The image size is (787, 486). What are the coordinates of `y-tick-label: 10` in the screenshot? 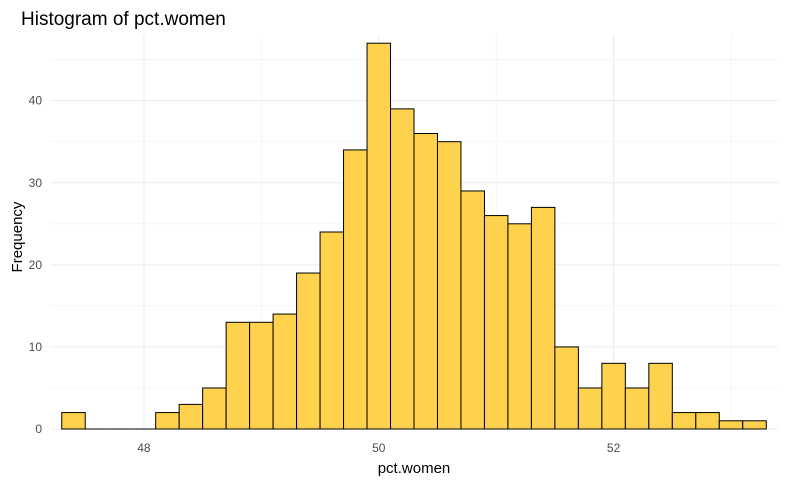 It's located at (36, 347).